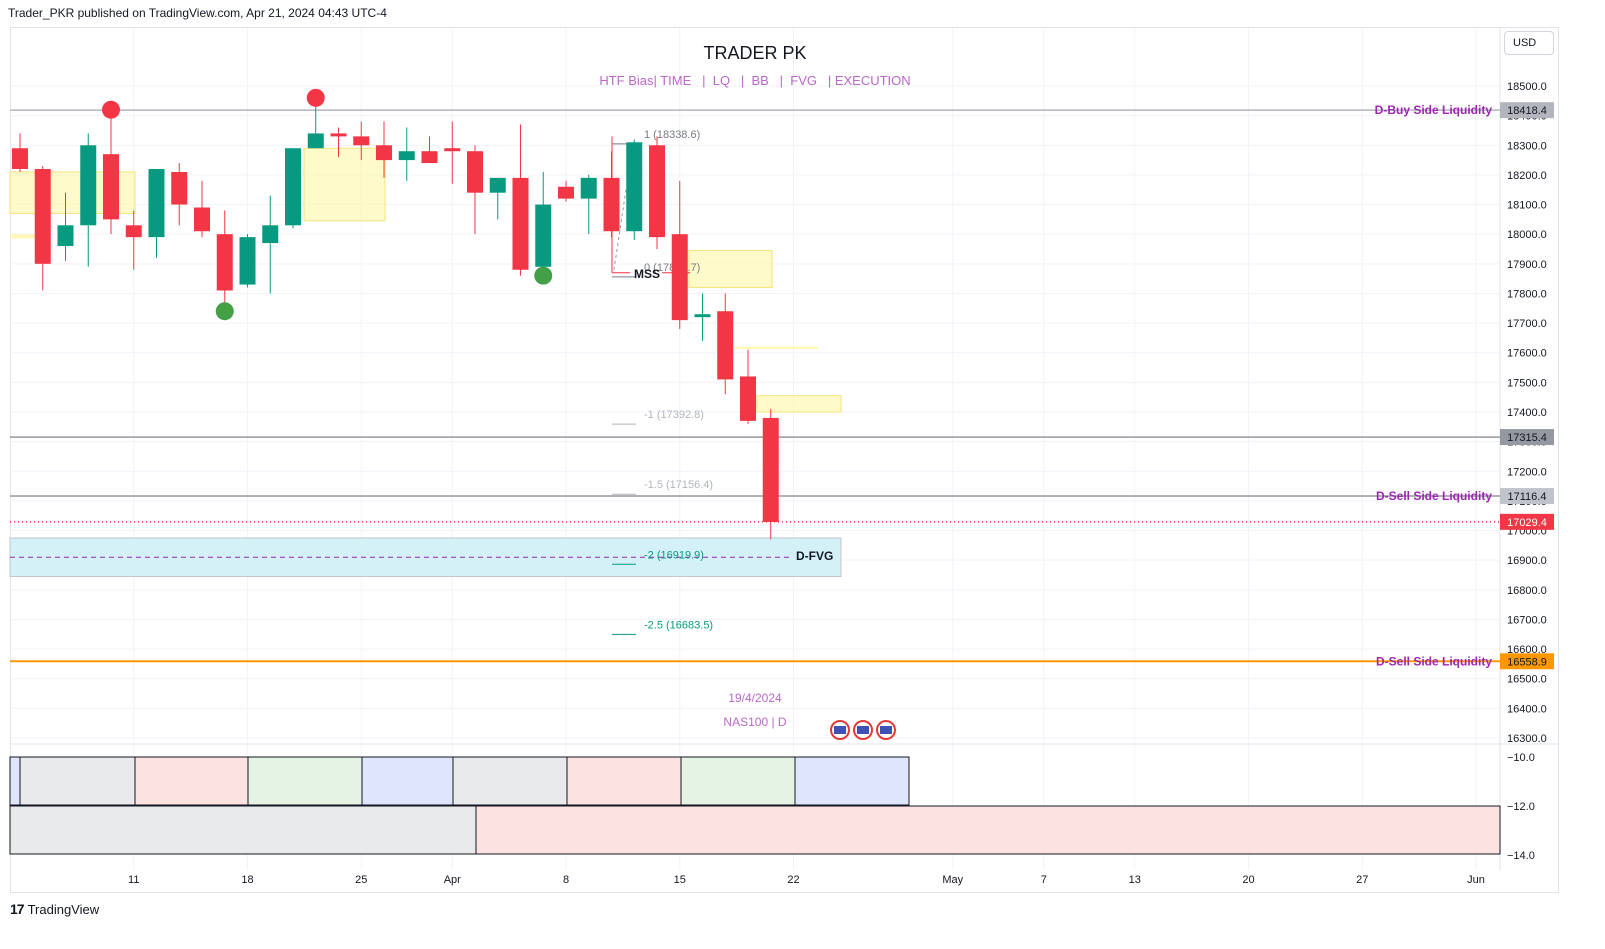  What do you see at coordinates (755, 698) in the screenshot?
I see `date-label: 19/4/2024` at bounding box center [755, 698].